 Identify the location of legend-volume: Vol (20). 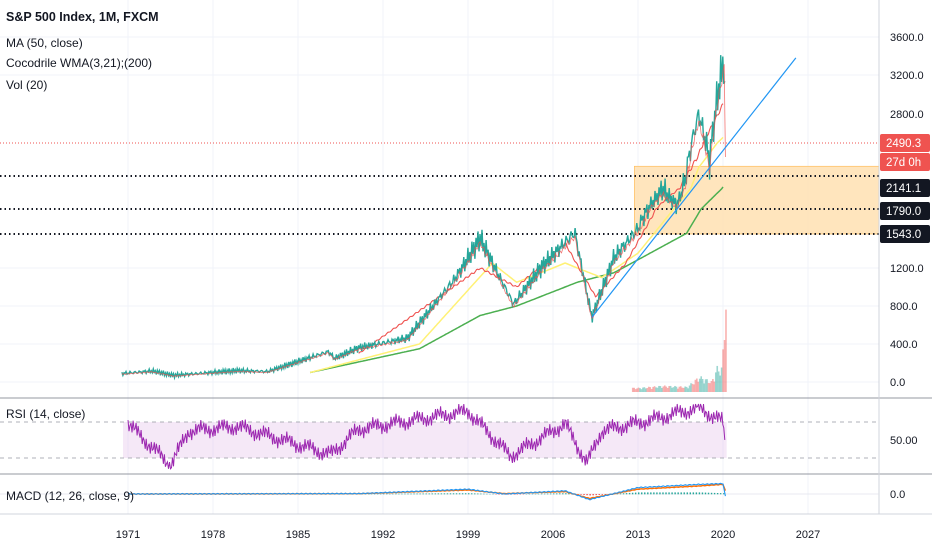
(26, 85).